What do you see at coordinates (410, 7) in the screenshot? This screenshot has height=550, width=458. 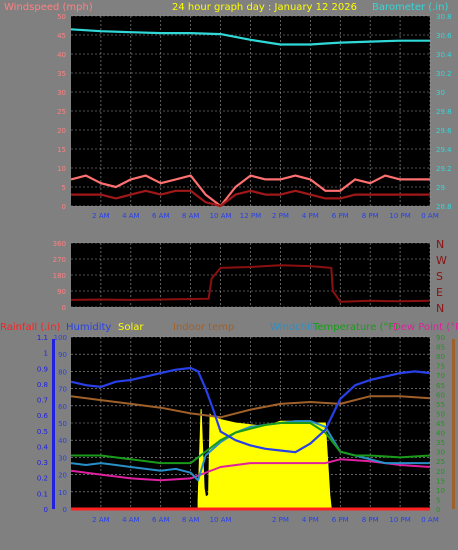 I see `barometer-axis-title: Barometer (.in)` at bounding box center [410, 7].